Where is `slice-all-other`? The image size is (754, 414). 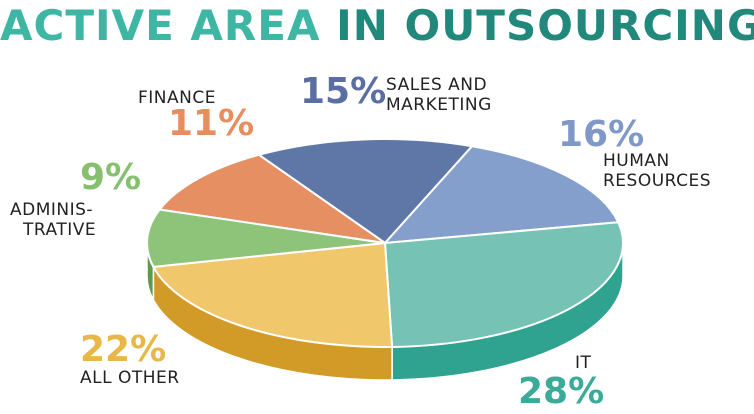
slice-all-other is located at coordinates (273, 295).